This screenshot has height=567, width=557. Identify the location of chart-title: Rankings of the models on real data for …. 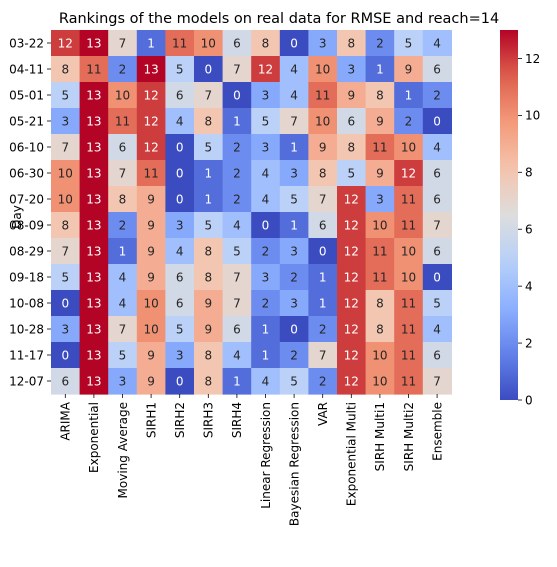
(279, 19).